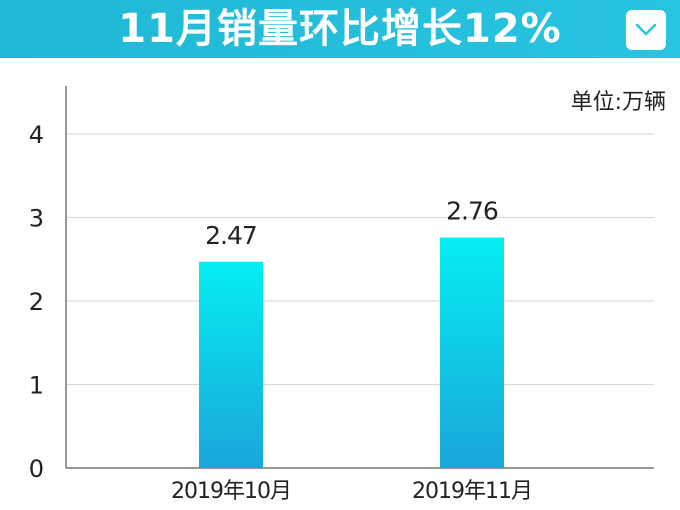 The width and height of the screenshot is (680, 510). I want to click on y-tick-label: 0, so click(36, 469).